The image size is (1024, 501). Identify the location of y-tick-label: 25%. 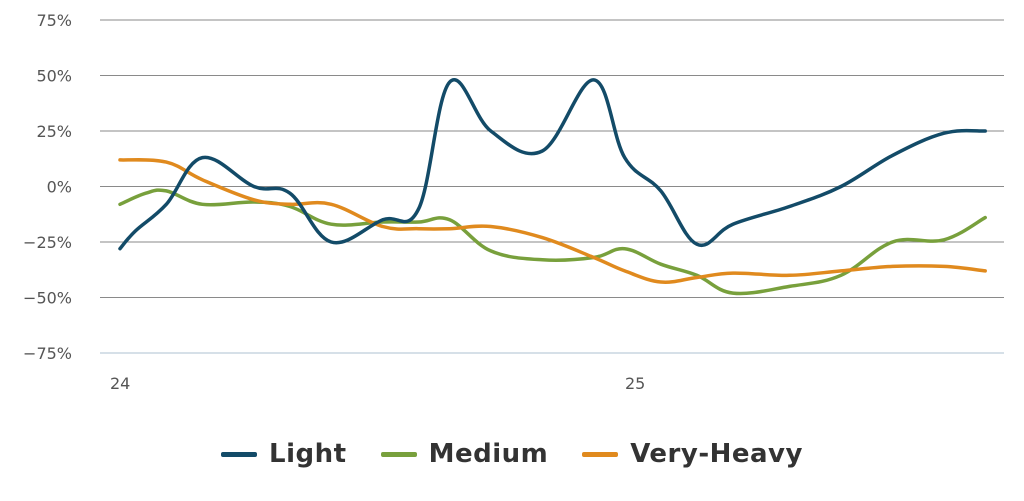
(54, 131).